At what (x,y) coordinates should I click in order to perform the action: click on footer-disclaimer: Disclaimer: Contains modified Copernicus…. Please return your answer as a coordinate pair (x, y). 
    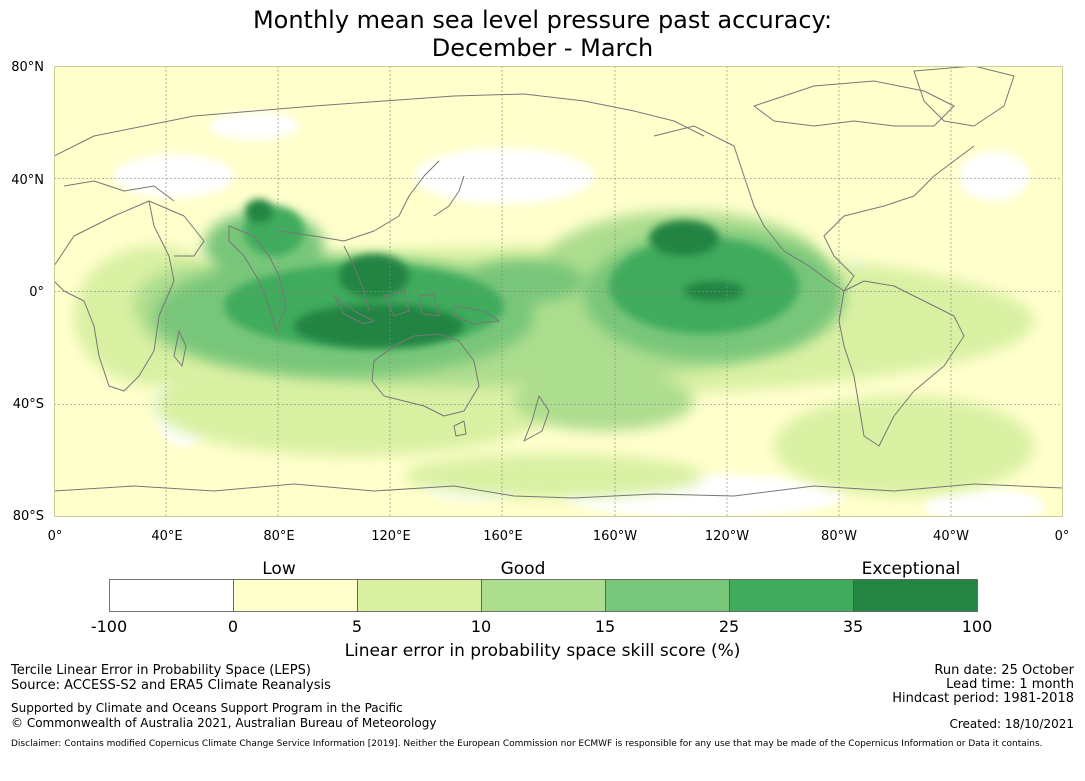
    Looking at the image, I should click on (527, 744).